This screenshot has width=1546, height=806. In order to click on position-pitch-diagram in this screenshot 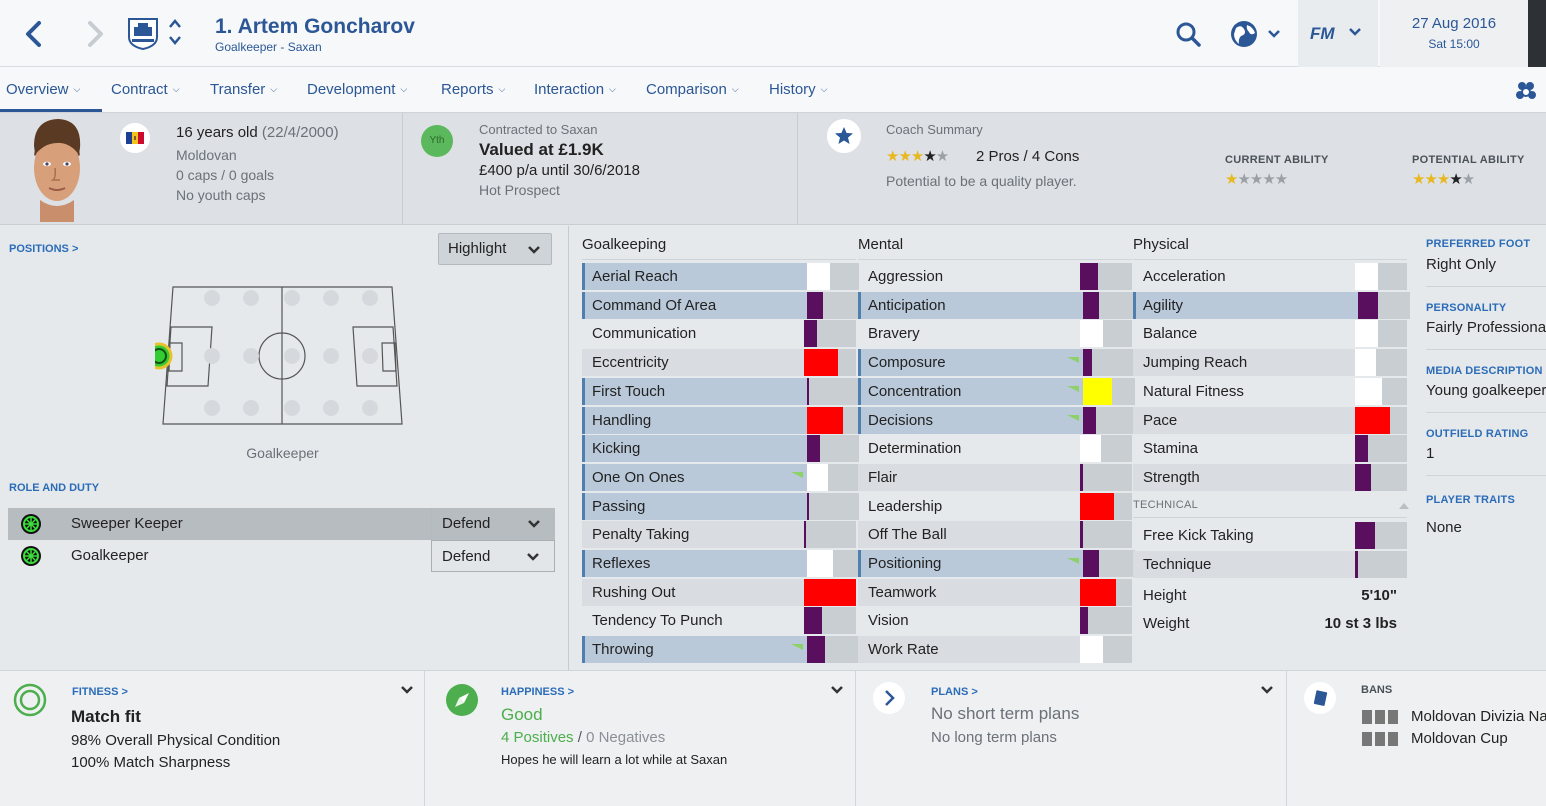, I will do `click(282, 355)`.